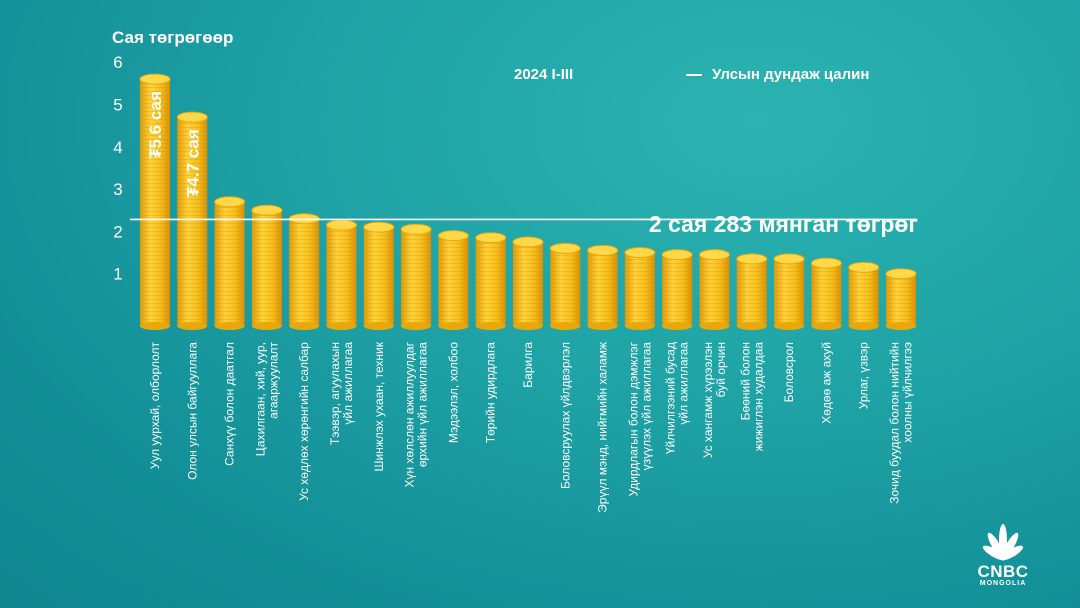  Describe the element at coordinates (1003, 542) in the screenshot. I see `peacock-icon` at that location.